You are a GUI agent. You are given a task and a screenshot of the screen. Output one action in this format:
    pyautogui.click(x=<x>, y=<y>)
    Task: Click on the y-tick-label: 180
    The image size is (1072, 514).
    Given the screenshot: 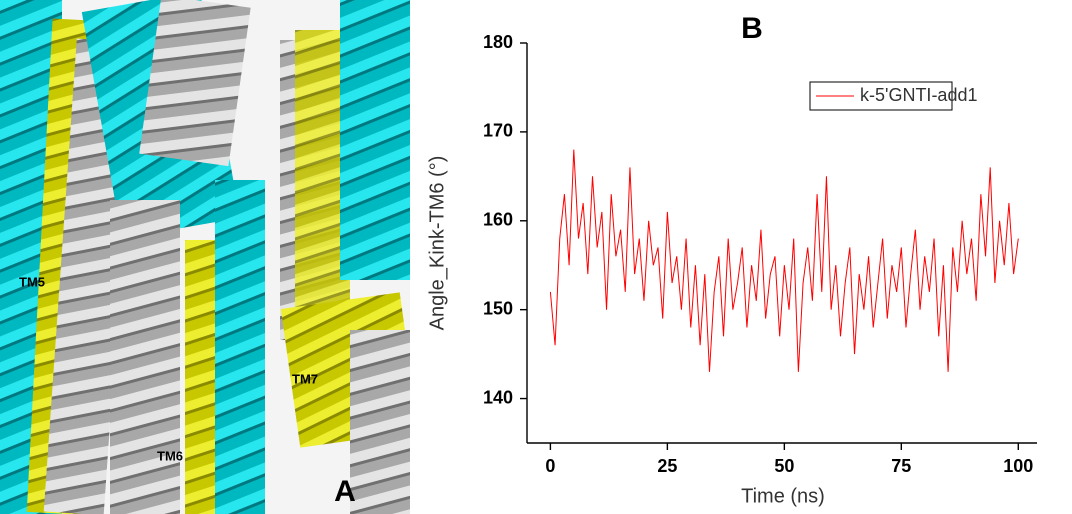 What is the action you would take?
    pyautogui.click(x=498, y=42)
    